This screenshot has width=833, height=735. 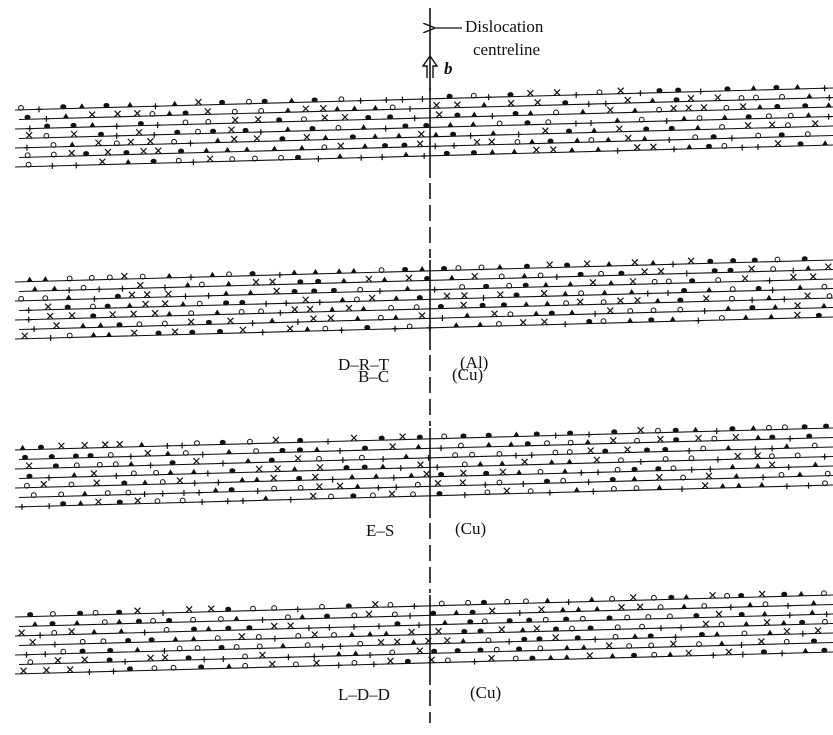 What do you see at coordinates (470, 528) in the screenshot?
I see `metal-label: (Cu)` at bounding box center [470, 528].